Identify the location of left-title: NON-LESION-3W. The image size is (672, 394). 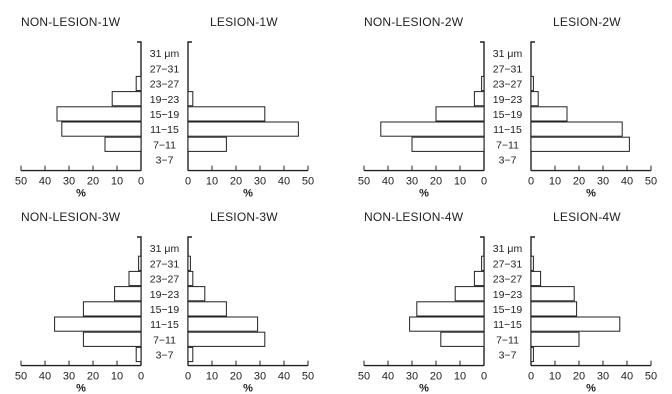
(71, 217).